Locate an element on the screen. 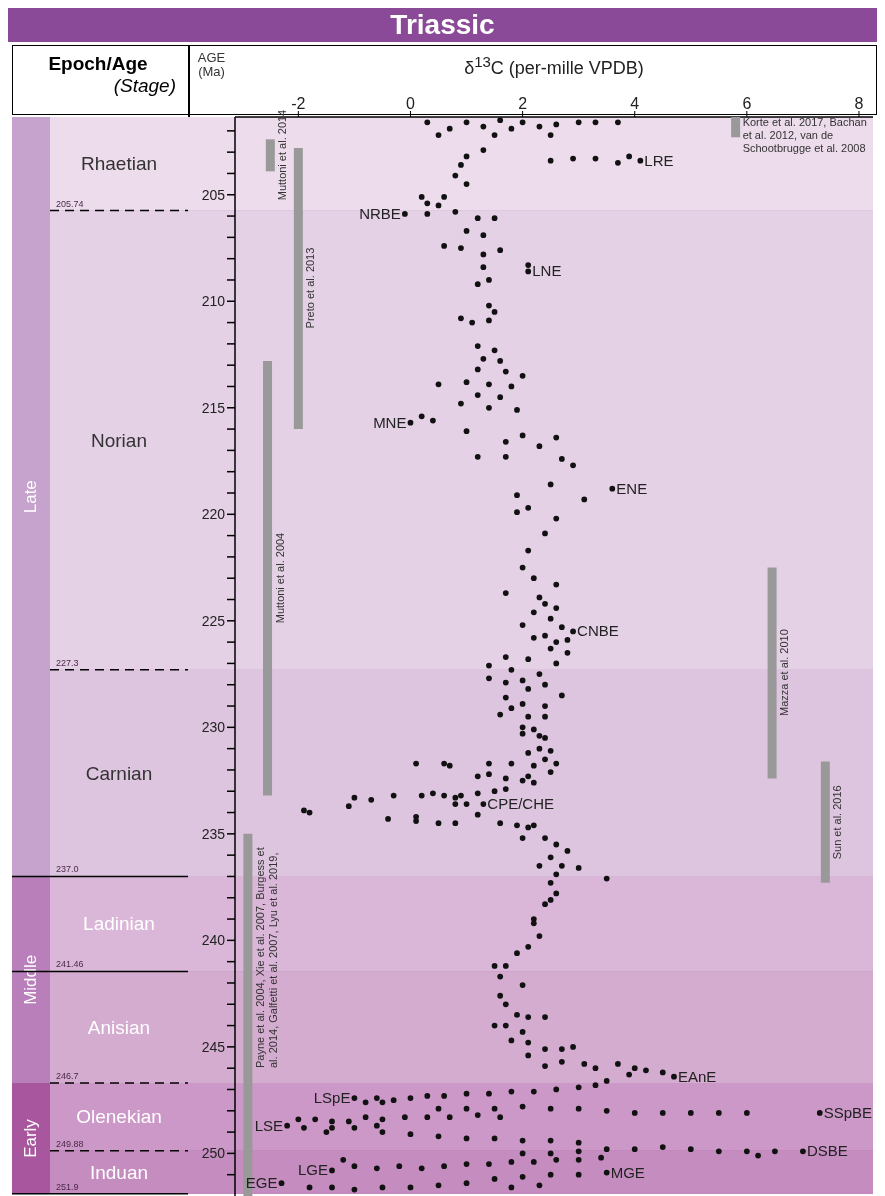  annotation: EAnE is located at coordinates (697, 1076).